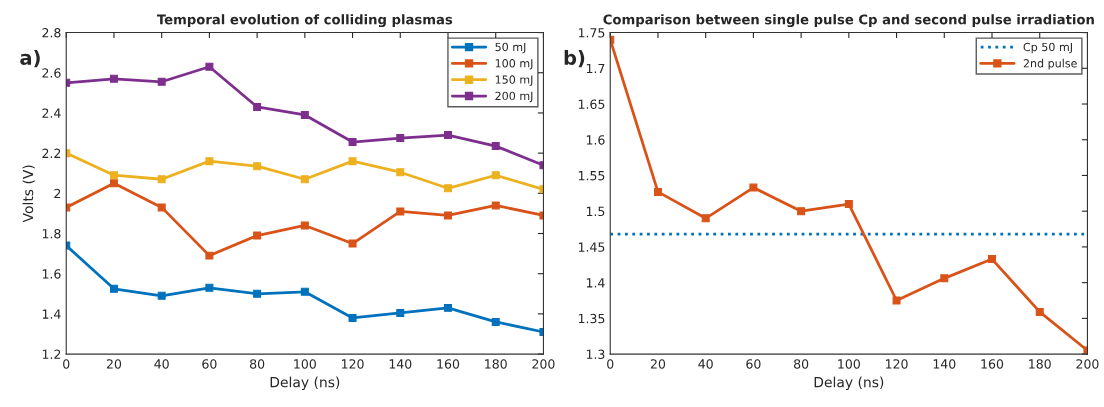 This screenshot has width=1104, height=407. What do you see at coordinates (591, 33) in the screenshot?
I see `y-tick-label: 1.75` at bounding box center [591, 33].